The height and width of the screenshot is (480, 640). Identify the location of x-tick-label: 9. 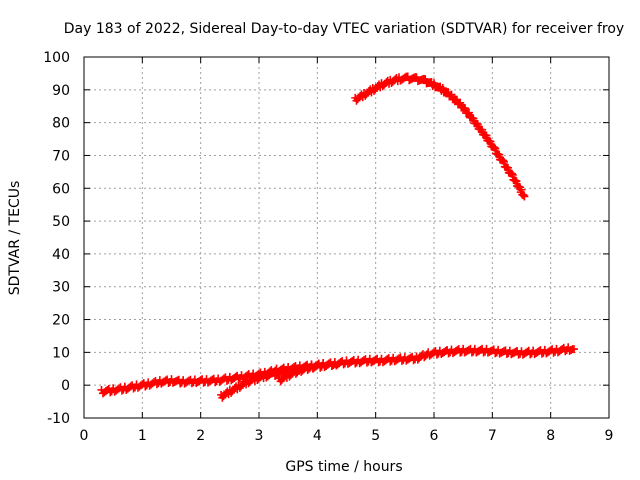
(609, 436).